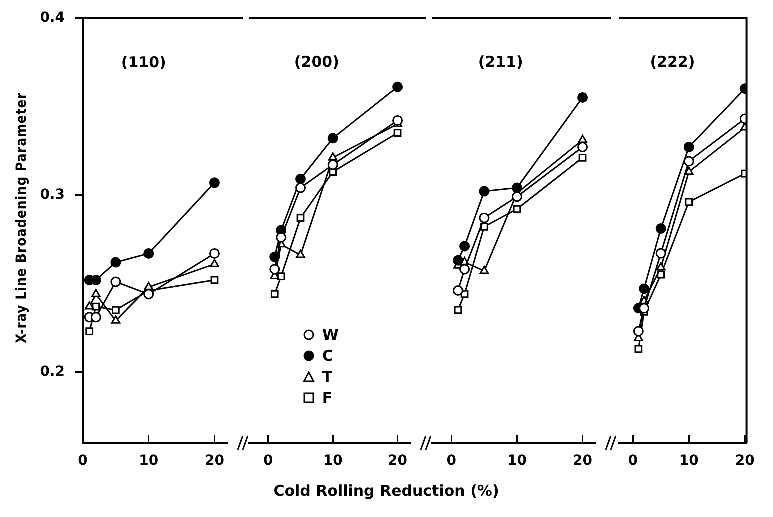 Image resolution: width=773 pixels, height=517 pixels. What do you see at coordinates (317, 61) in the screenshot?
I see `annotation: (200)` at bounding box center [317, 61].